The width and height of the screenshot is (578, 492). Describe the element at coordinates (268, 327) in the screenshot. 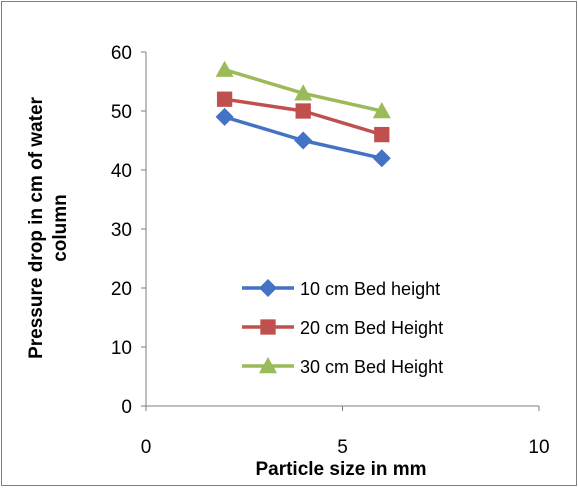

I see `legend-marker-square` at that location.